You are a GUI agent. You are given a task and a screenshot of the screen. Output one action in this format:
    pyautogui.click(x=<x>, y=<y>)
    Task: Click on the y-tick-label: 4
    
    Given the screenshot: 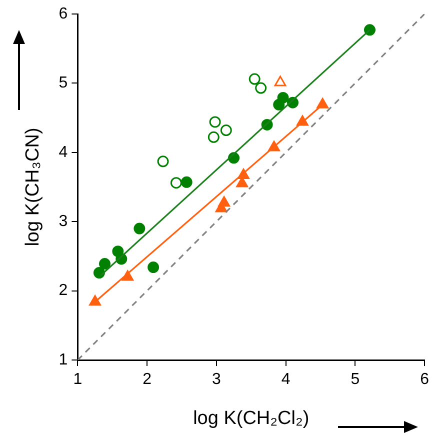 What is the action you would take?
    pyautogui.click(x=63, y=152)
    